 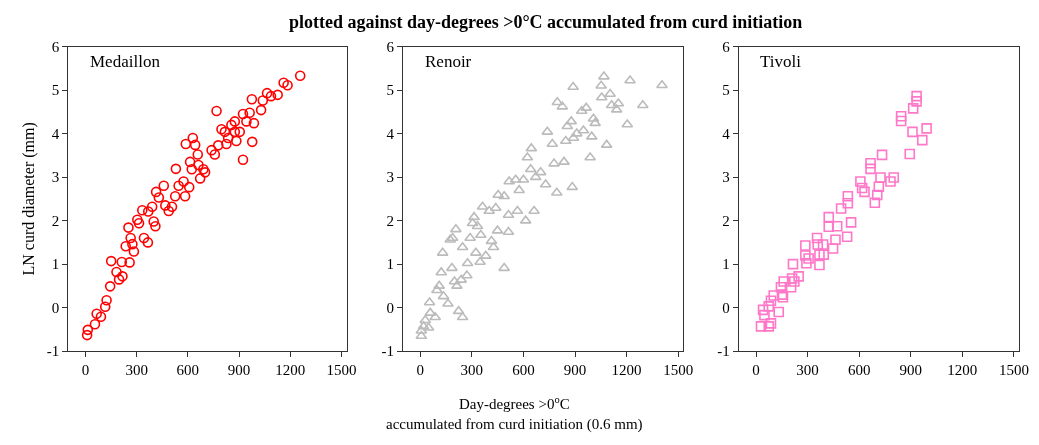 I want to click on y-axis-title: LN curd diameter (mm), so click(x=28, y=199).